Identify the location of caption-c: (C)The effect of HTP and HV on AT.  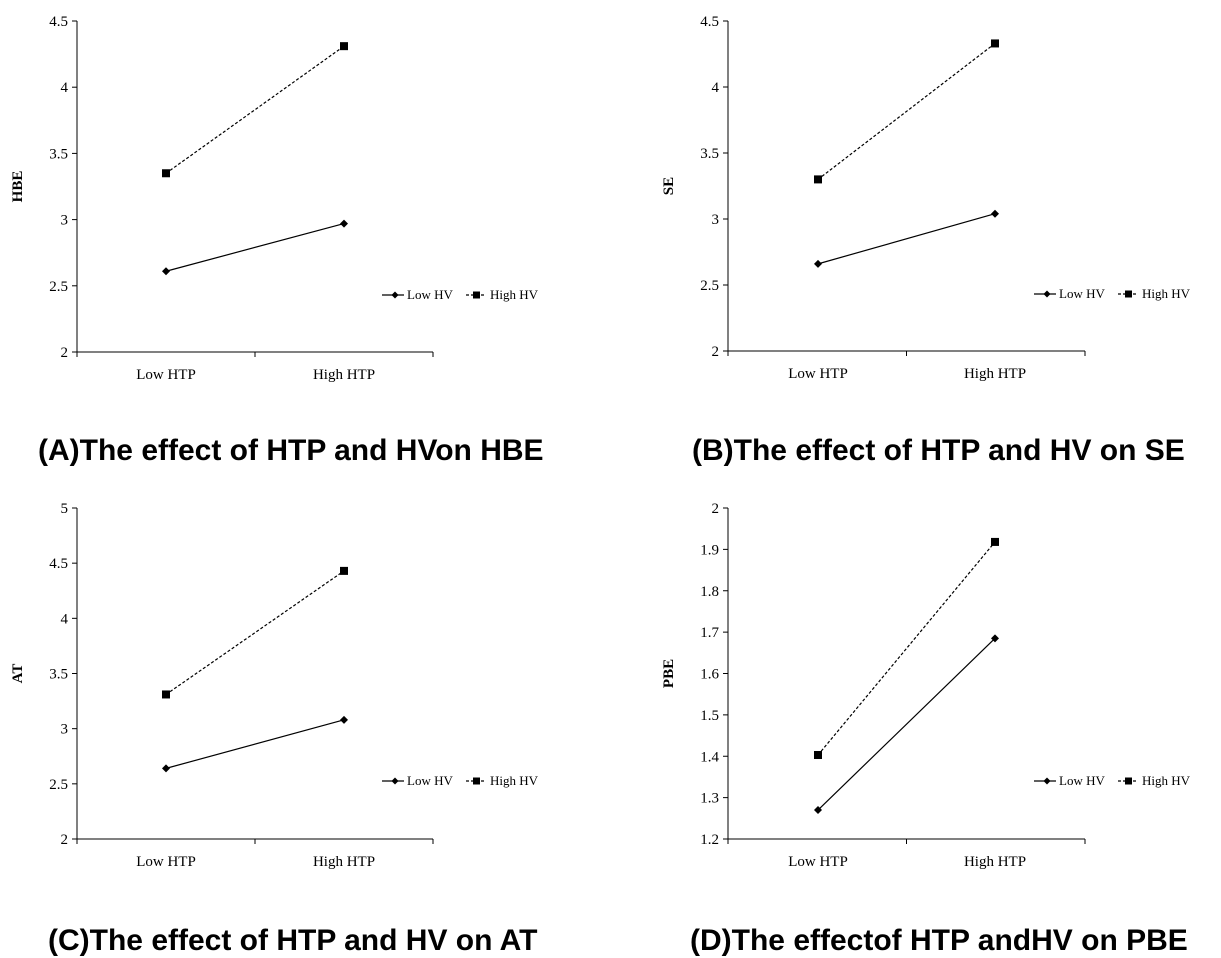
(293, 940).